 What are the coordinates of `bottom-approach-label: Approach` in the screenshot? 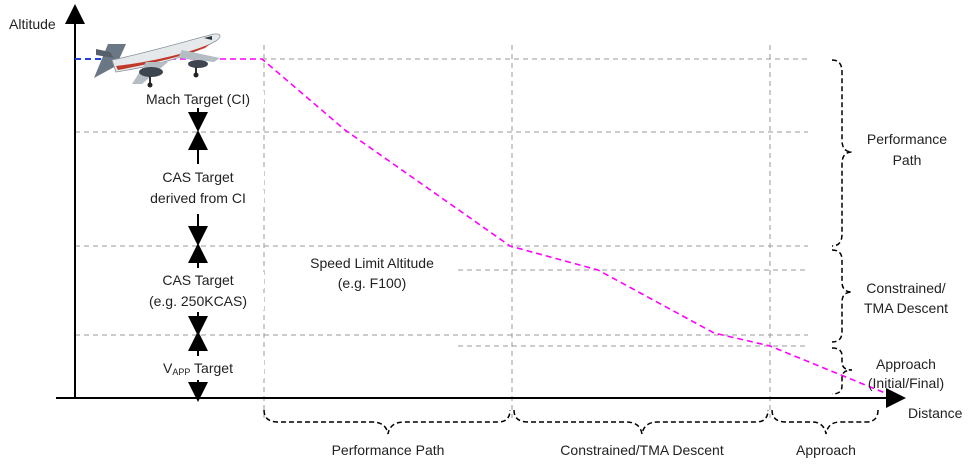 It's located at (826, 450).